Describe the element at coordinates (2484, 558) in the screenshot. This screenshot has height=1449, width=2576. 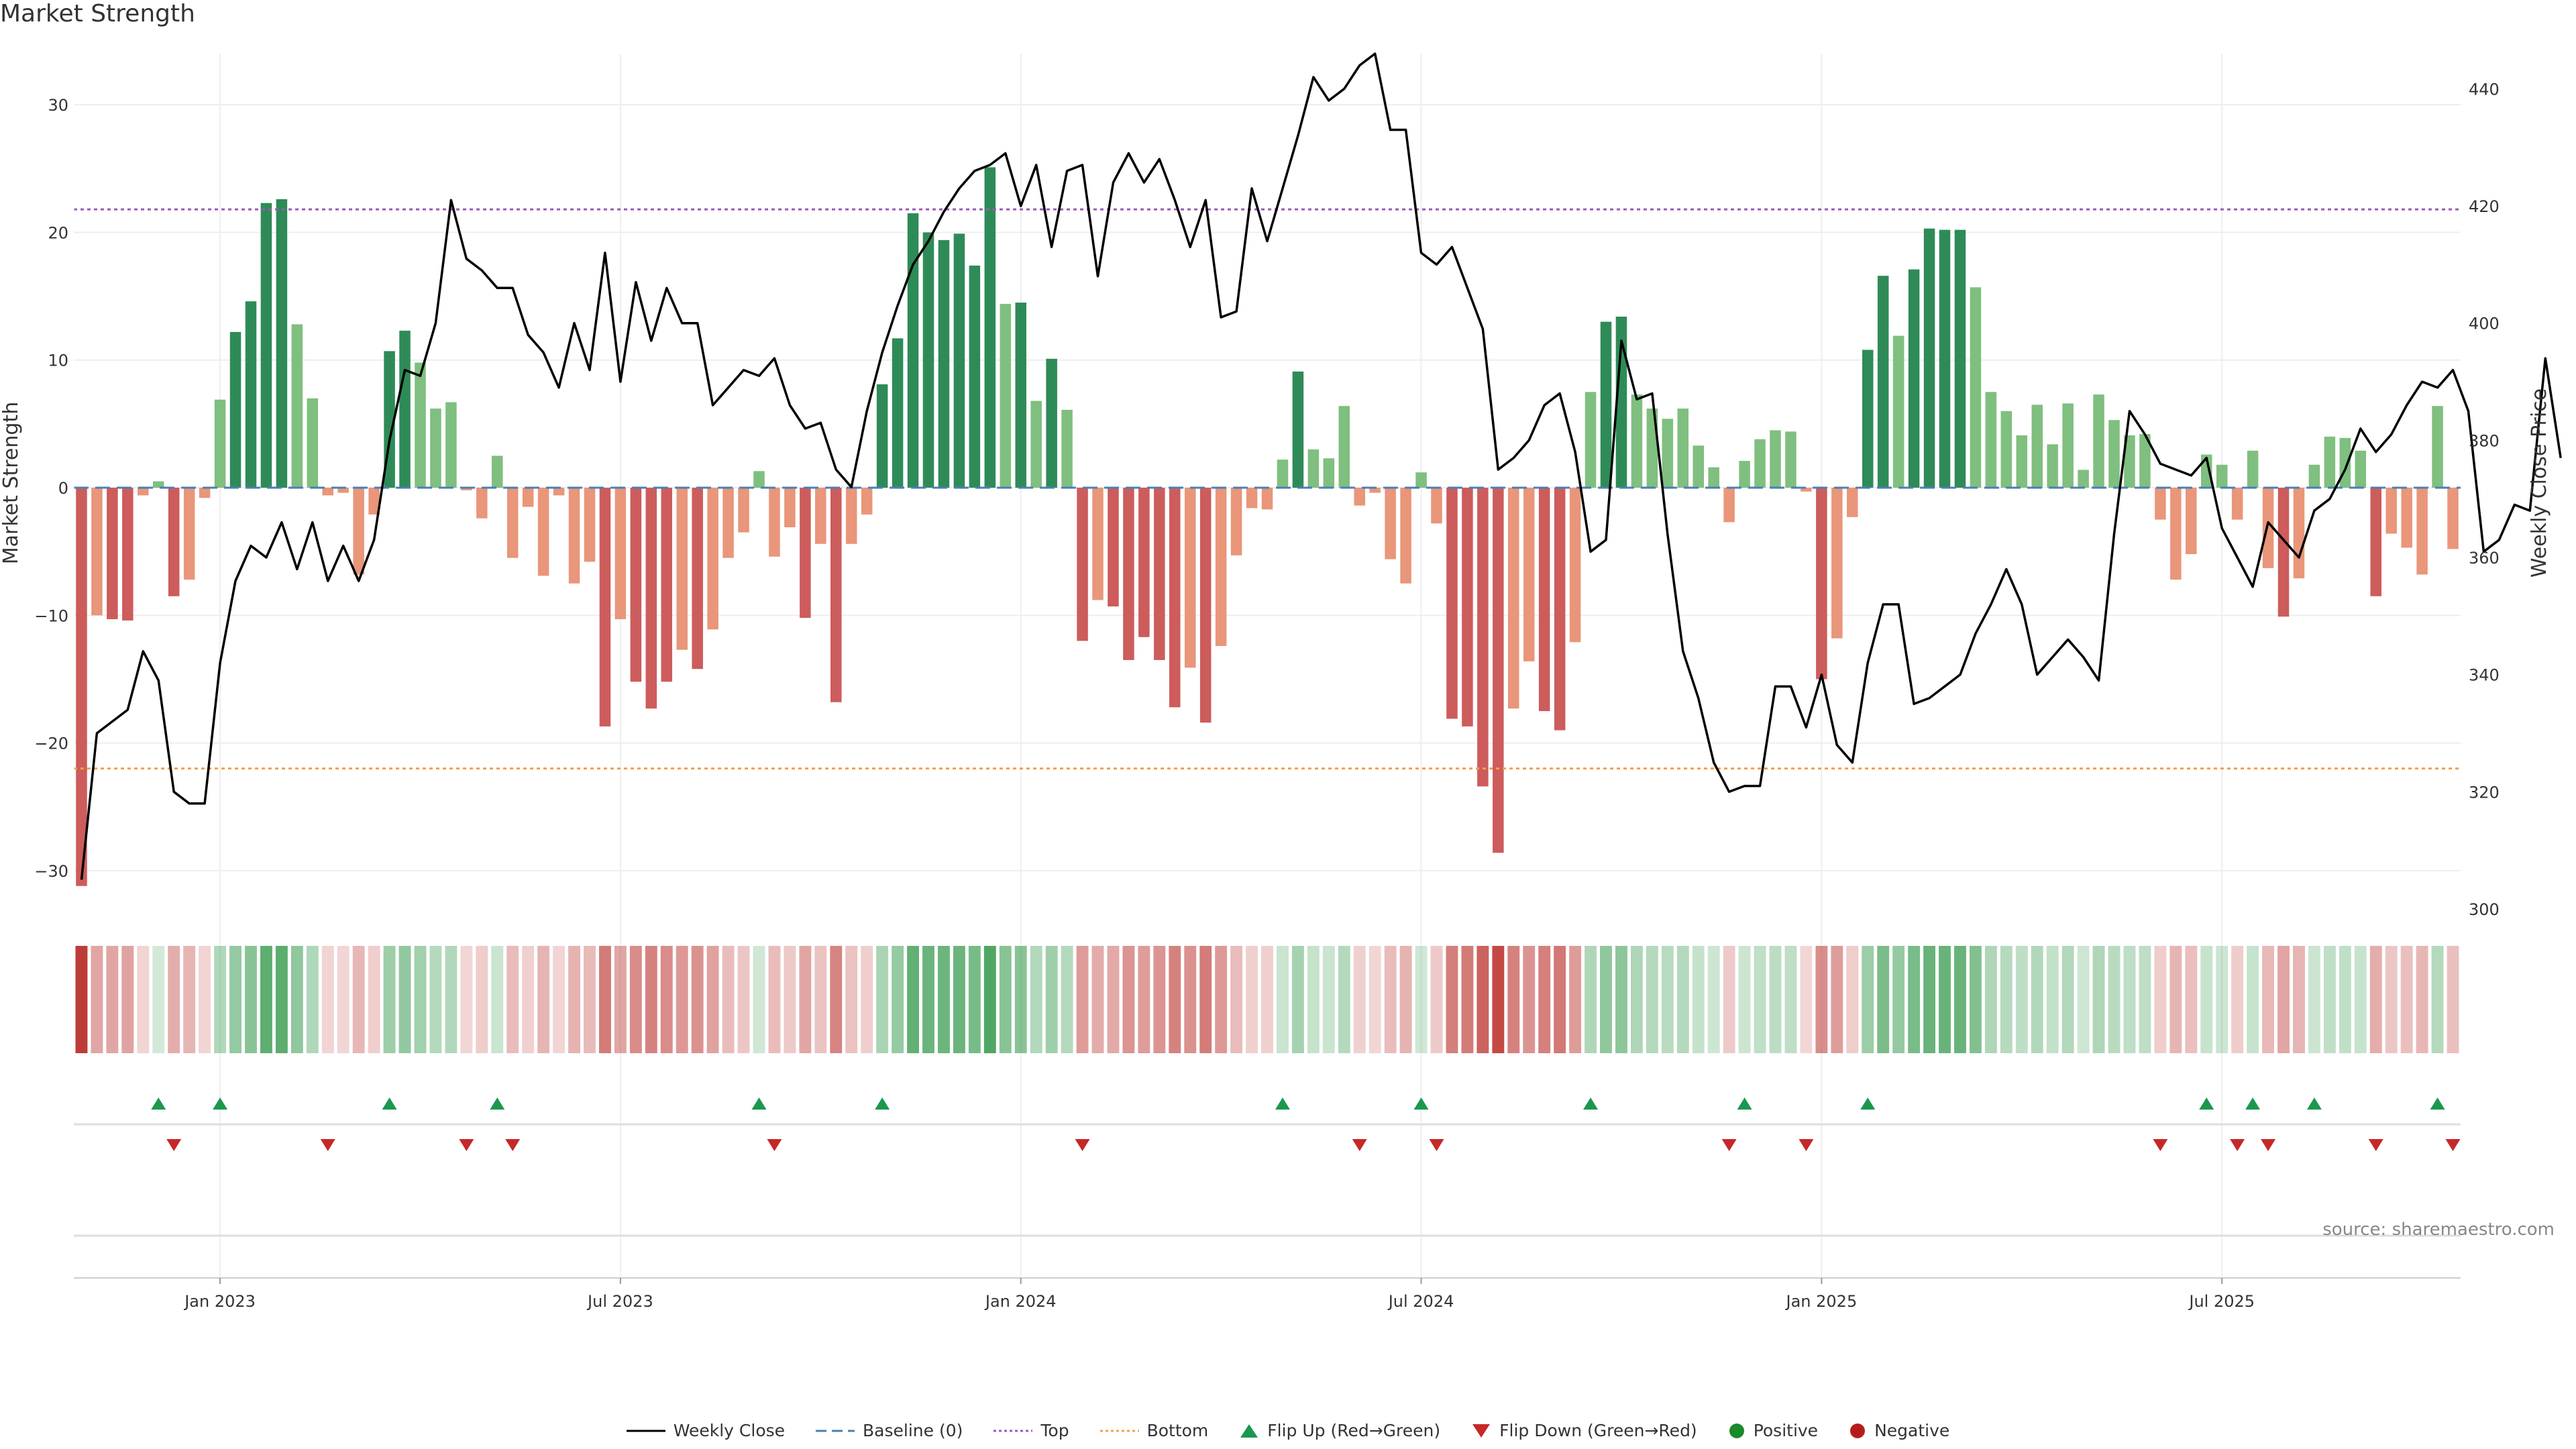
I see `y2-tick-label: 360` at that location.